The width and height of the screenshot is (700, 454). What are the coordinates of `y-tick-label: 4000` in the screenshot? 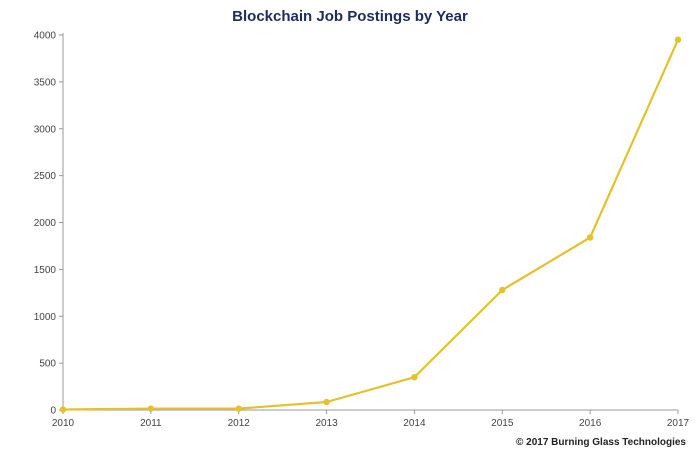 It's located at (45, 36).